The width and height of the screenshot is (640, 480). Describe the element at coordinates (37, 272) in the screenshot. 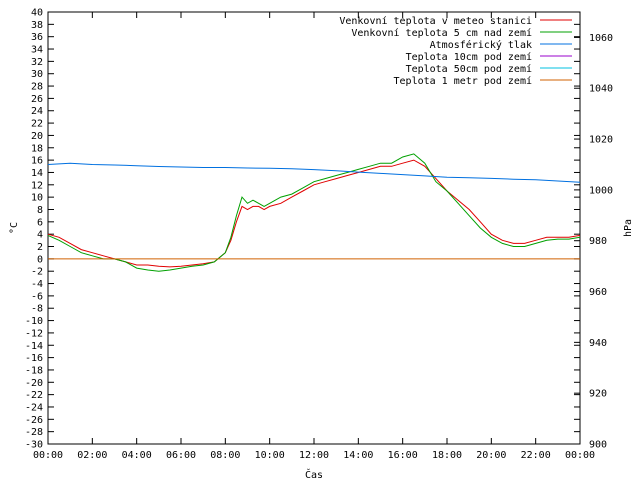

I see `y-tick-label: -2` at that location.